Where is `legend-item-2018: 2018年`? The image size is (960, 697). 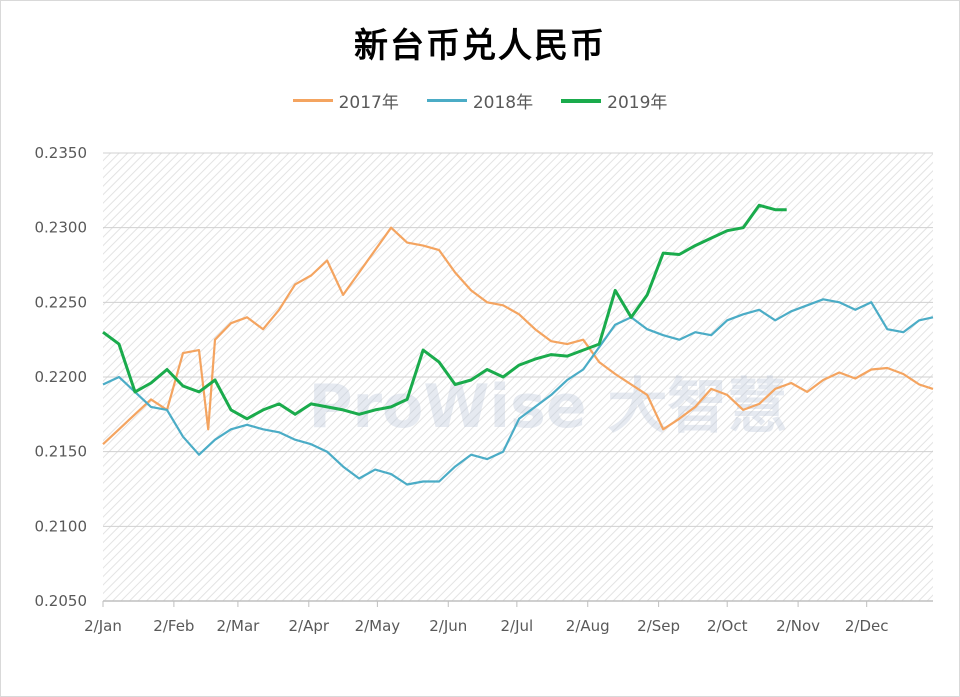 legend-item-2018: 2018年 is located at coordinates (480, 100).